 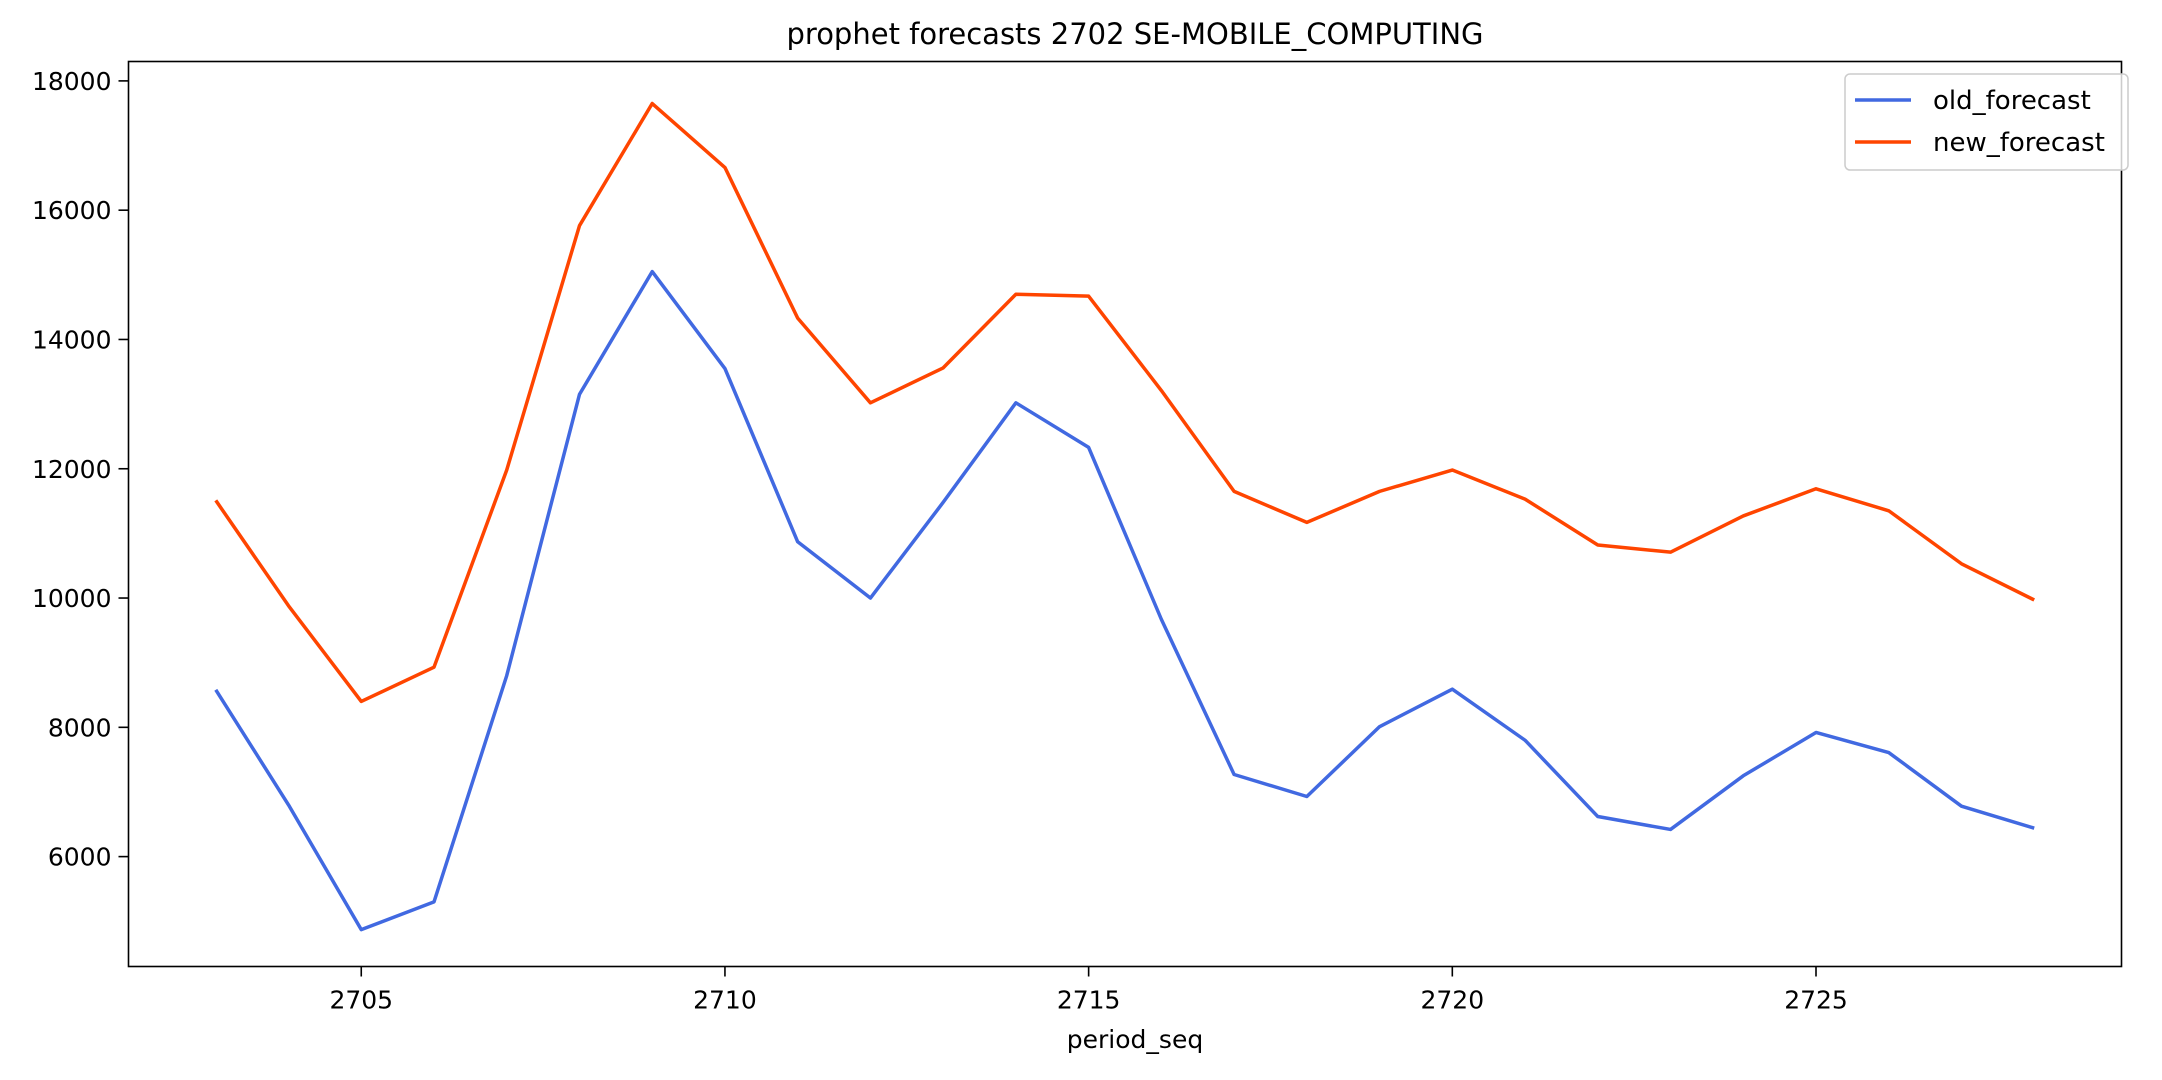 I want to click on x-tick-label: 2725, so click(x=1816, y=1000).